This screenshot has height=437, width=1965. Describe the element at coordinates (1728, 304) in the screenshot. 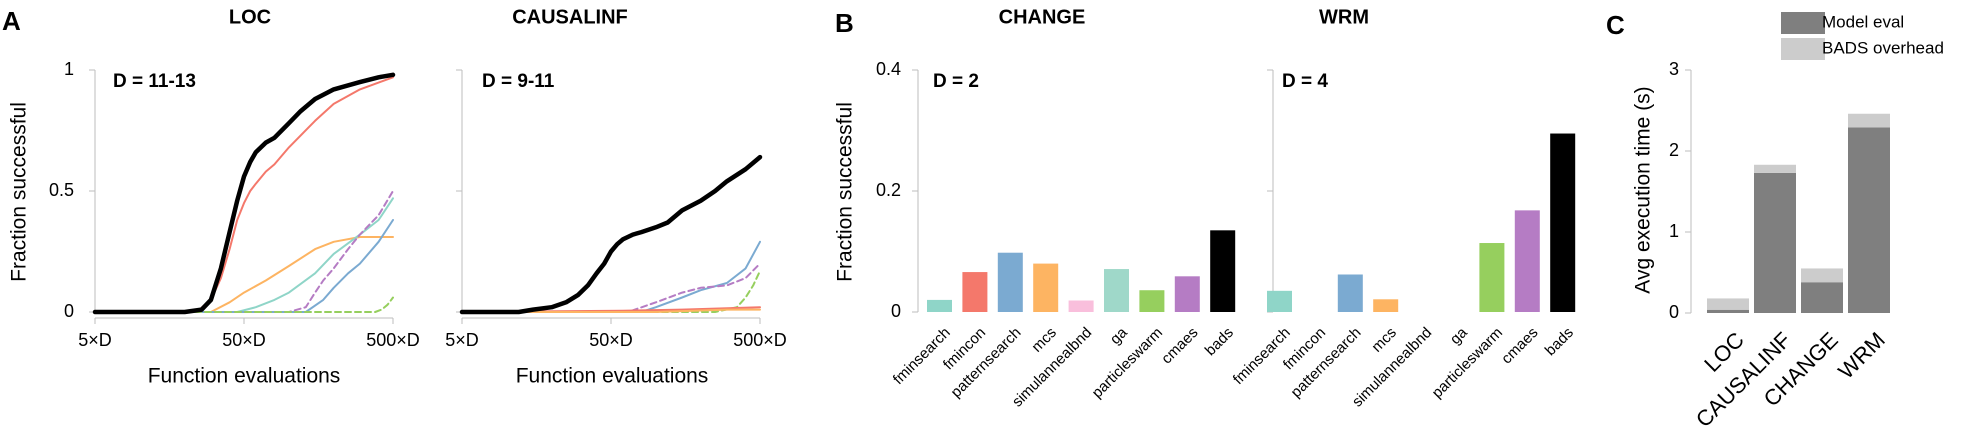

I see `bar-loc-bads-overhead` at that location.